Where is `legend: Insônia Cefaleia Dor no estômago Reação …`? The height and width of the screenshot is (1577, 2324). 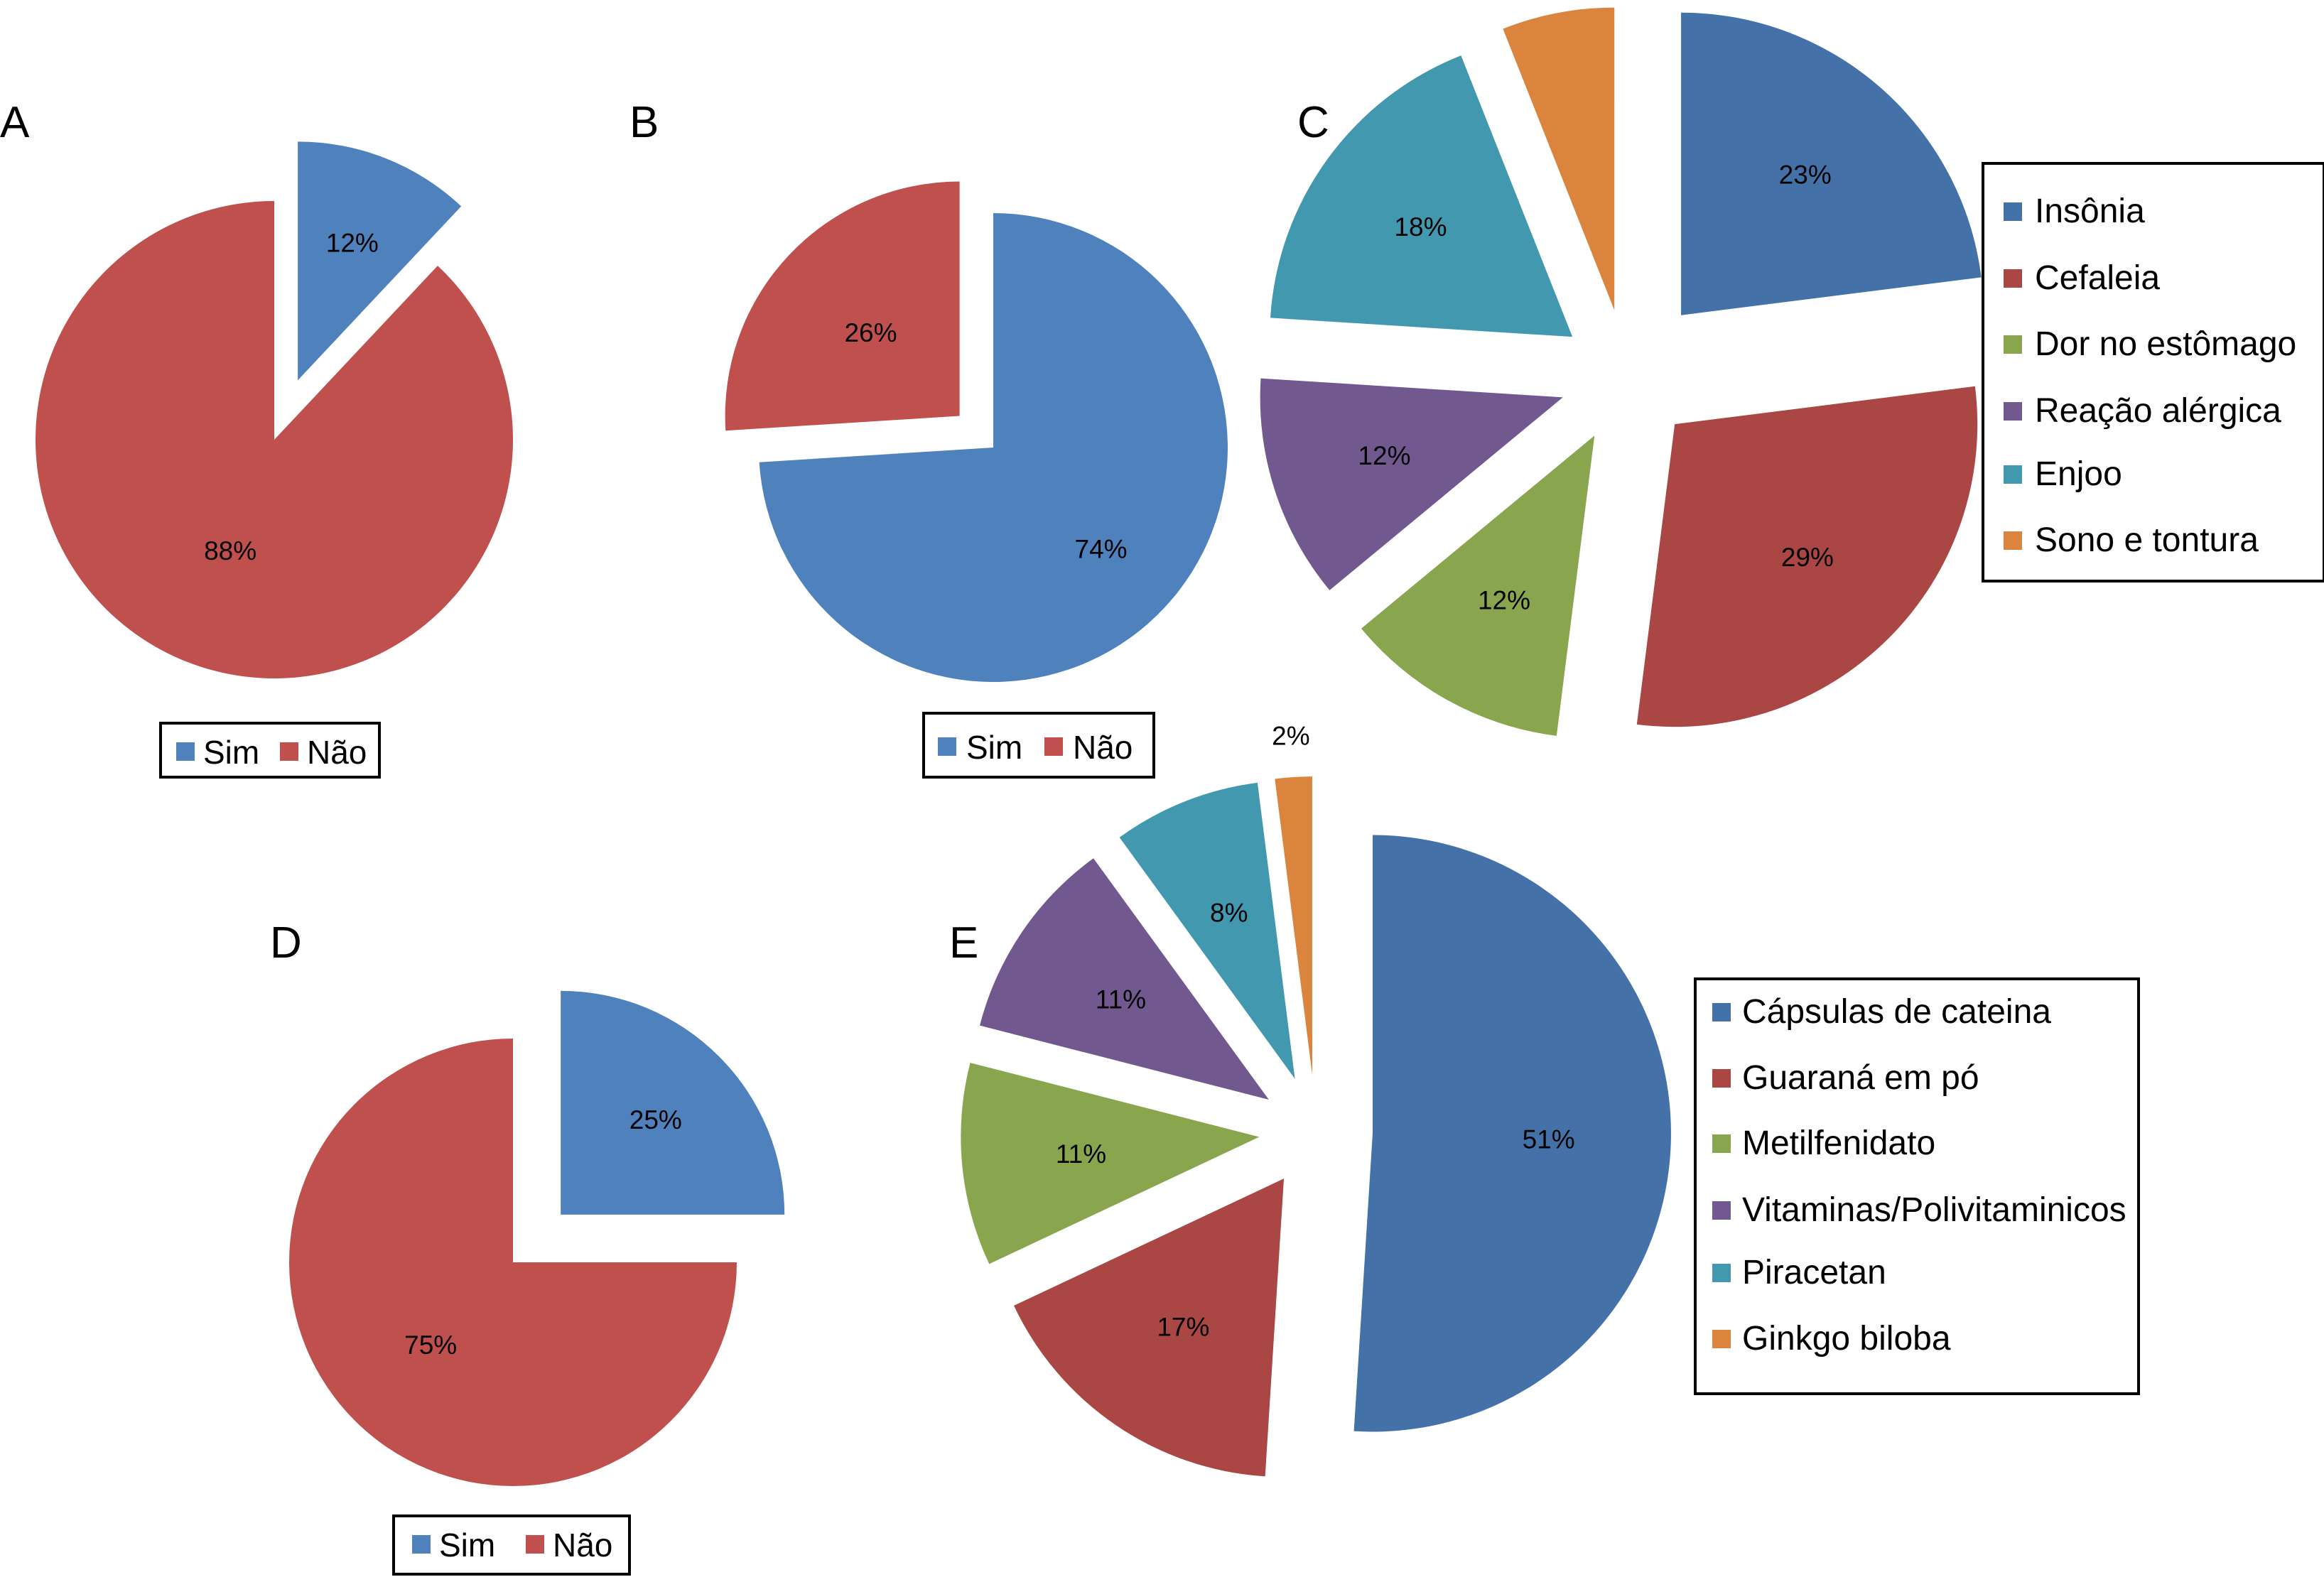
legend: Insônia Cefaleia Dor no estômago Reação … is located at coordinates (2153, 372).